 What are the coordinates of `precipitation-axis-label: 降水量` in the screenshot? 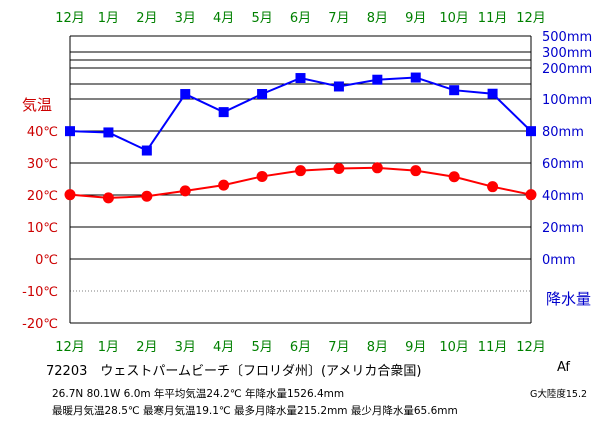 It's located at (568, 299).